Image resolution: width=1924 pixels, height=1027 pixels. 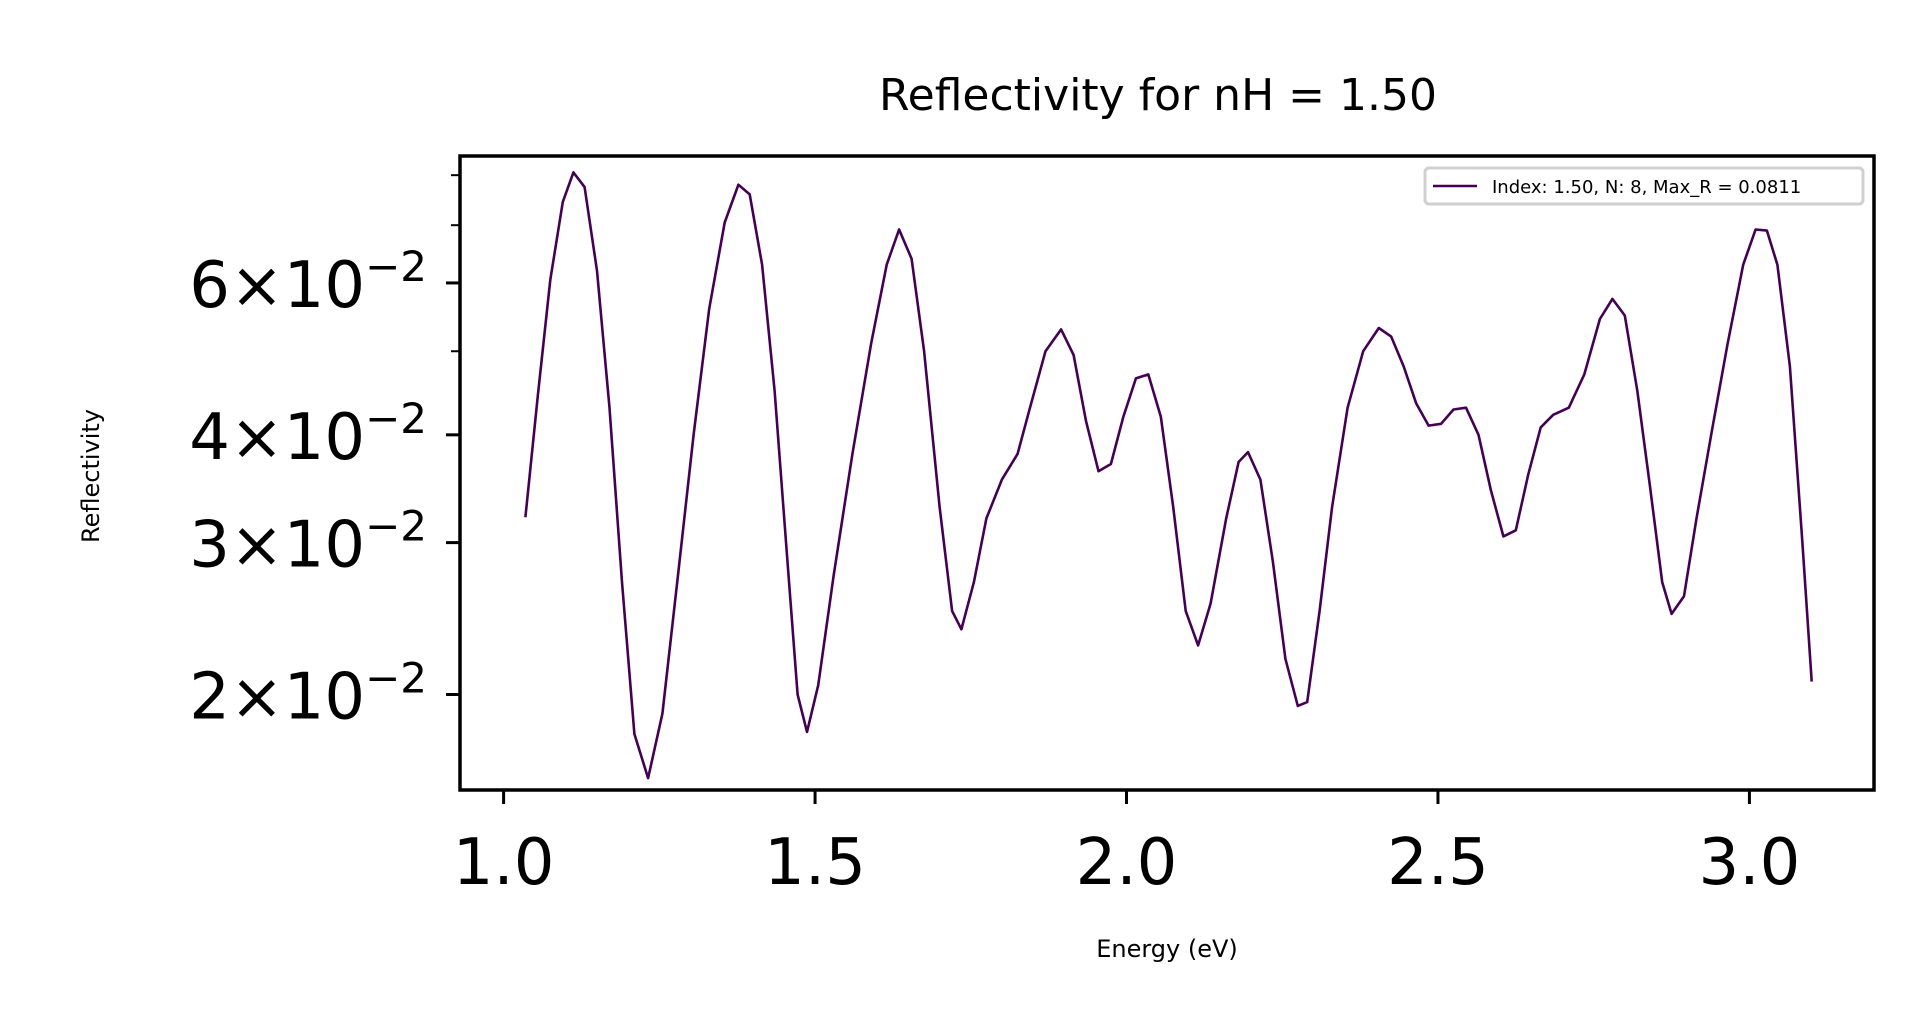 What do you see at coordinates (1127, 863) in the screenshot?
I see `x-tick-label: 2.0` at bounding box center [1127, 863].